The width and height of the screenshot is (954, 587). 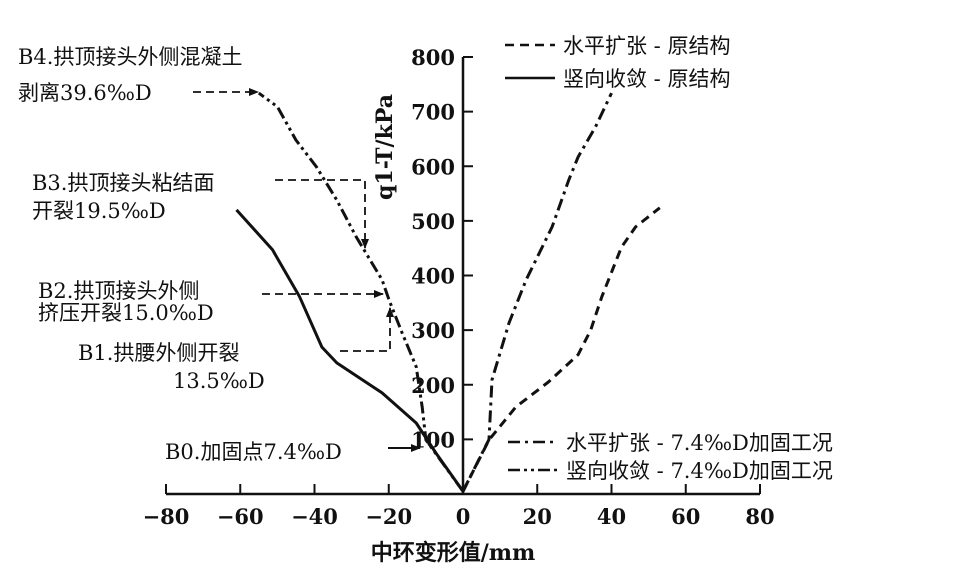 I want to click on x-axis-label: 中环变形值/mm, so click(x=453, y=553).